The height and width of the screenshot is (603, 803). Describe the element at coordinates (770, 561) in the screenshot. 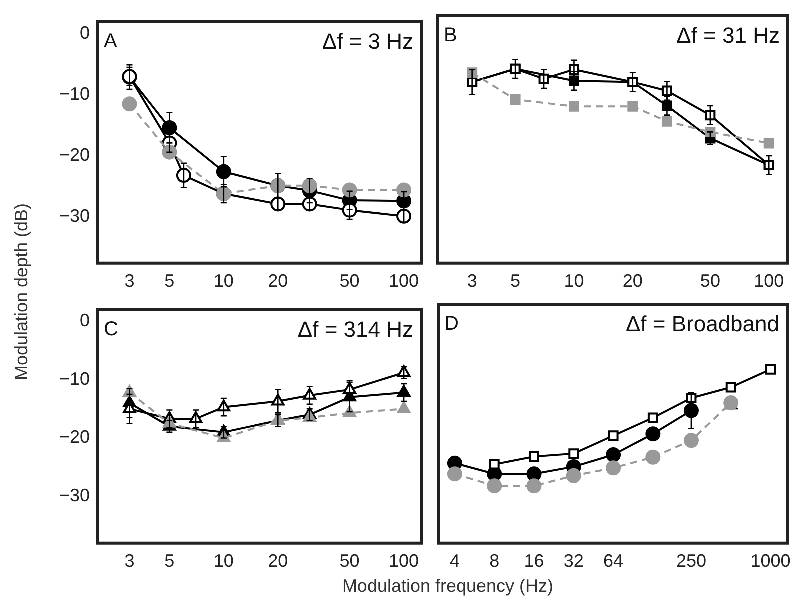

I see `x-tick-label: 1000` at that location.